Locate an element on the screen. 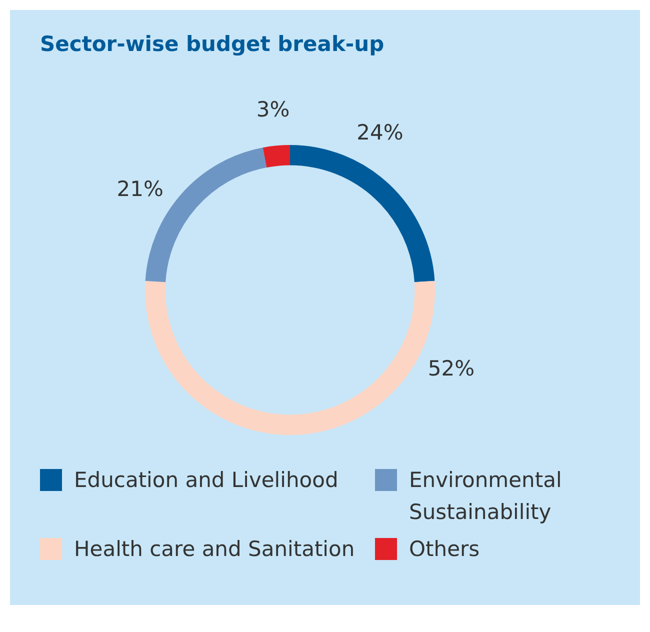 The width and height of the screenshot is (650, 632). data-label: 21% is located at coordinates (140, 188).